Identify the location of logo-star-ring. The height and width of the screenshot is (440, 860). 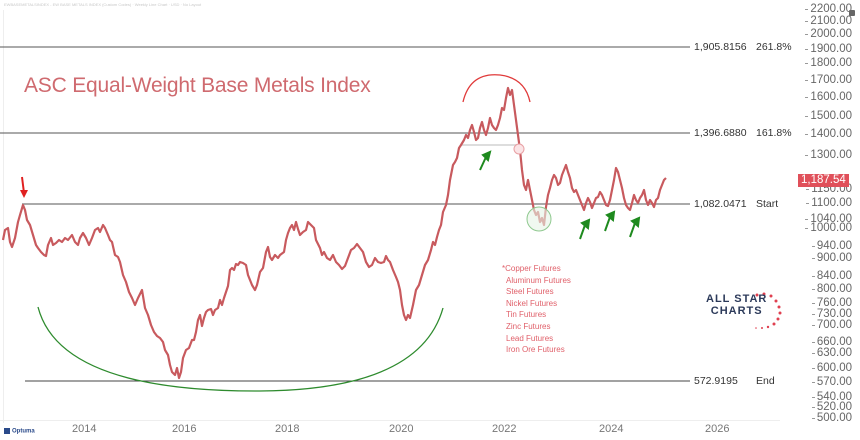
(768, 310).